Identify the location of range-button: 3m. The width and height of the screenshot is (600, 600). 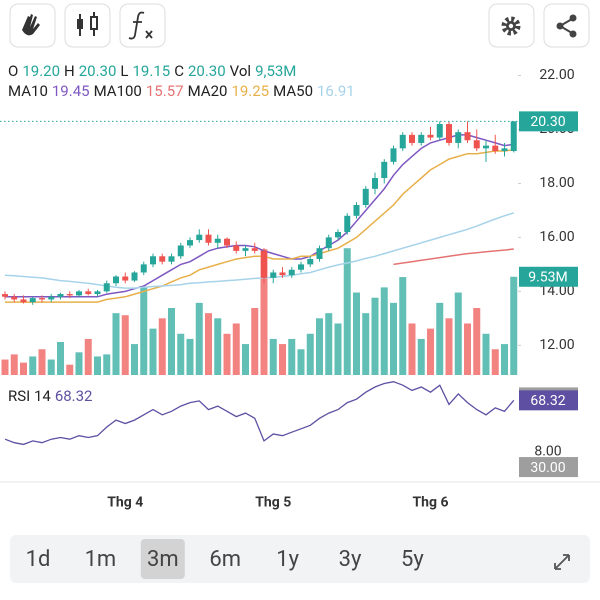
(163, 559).